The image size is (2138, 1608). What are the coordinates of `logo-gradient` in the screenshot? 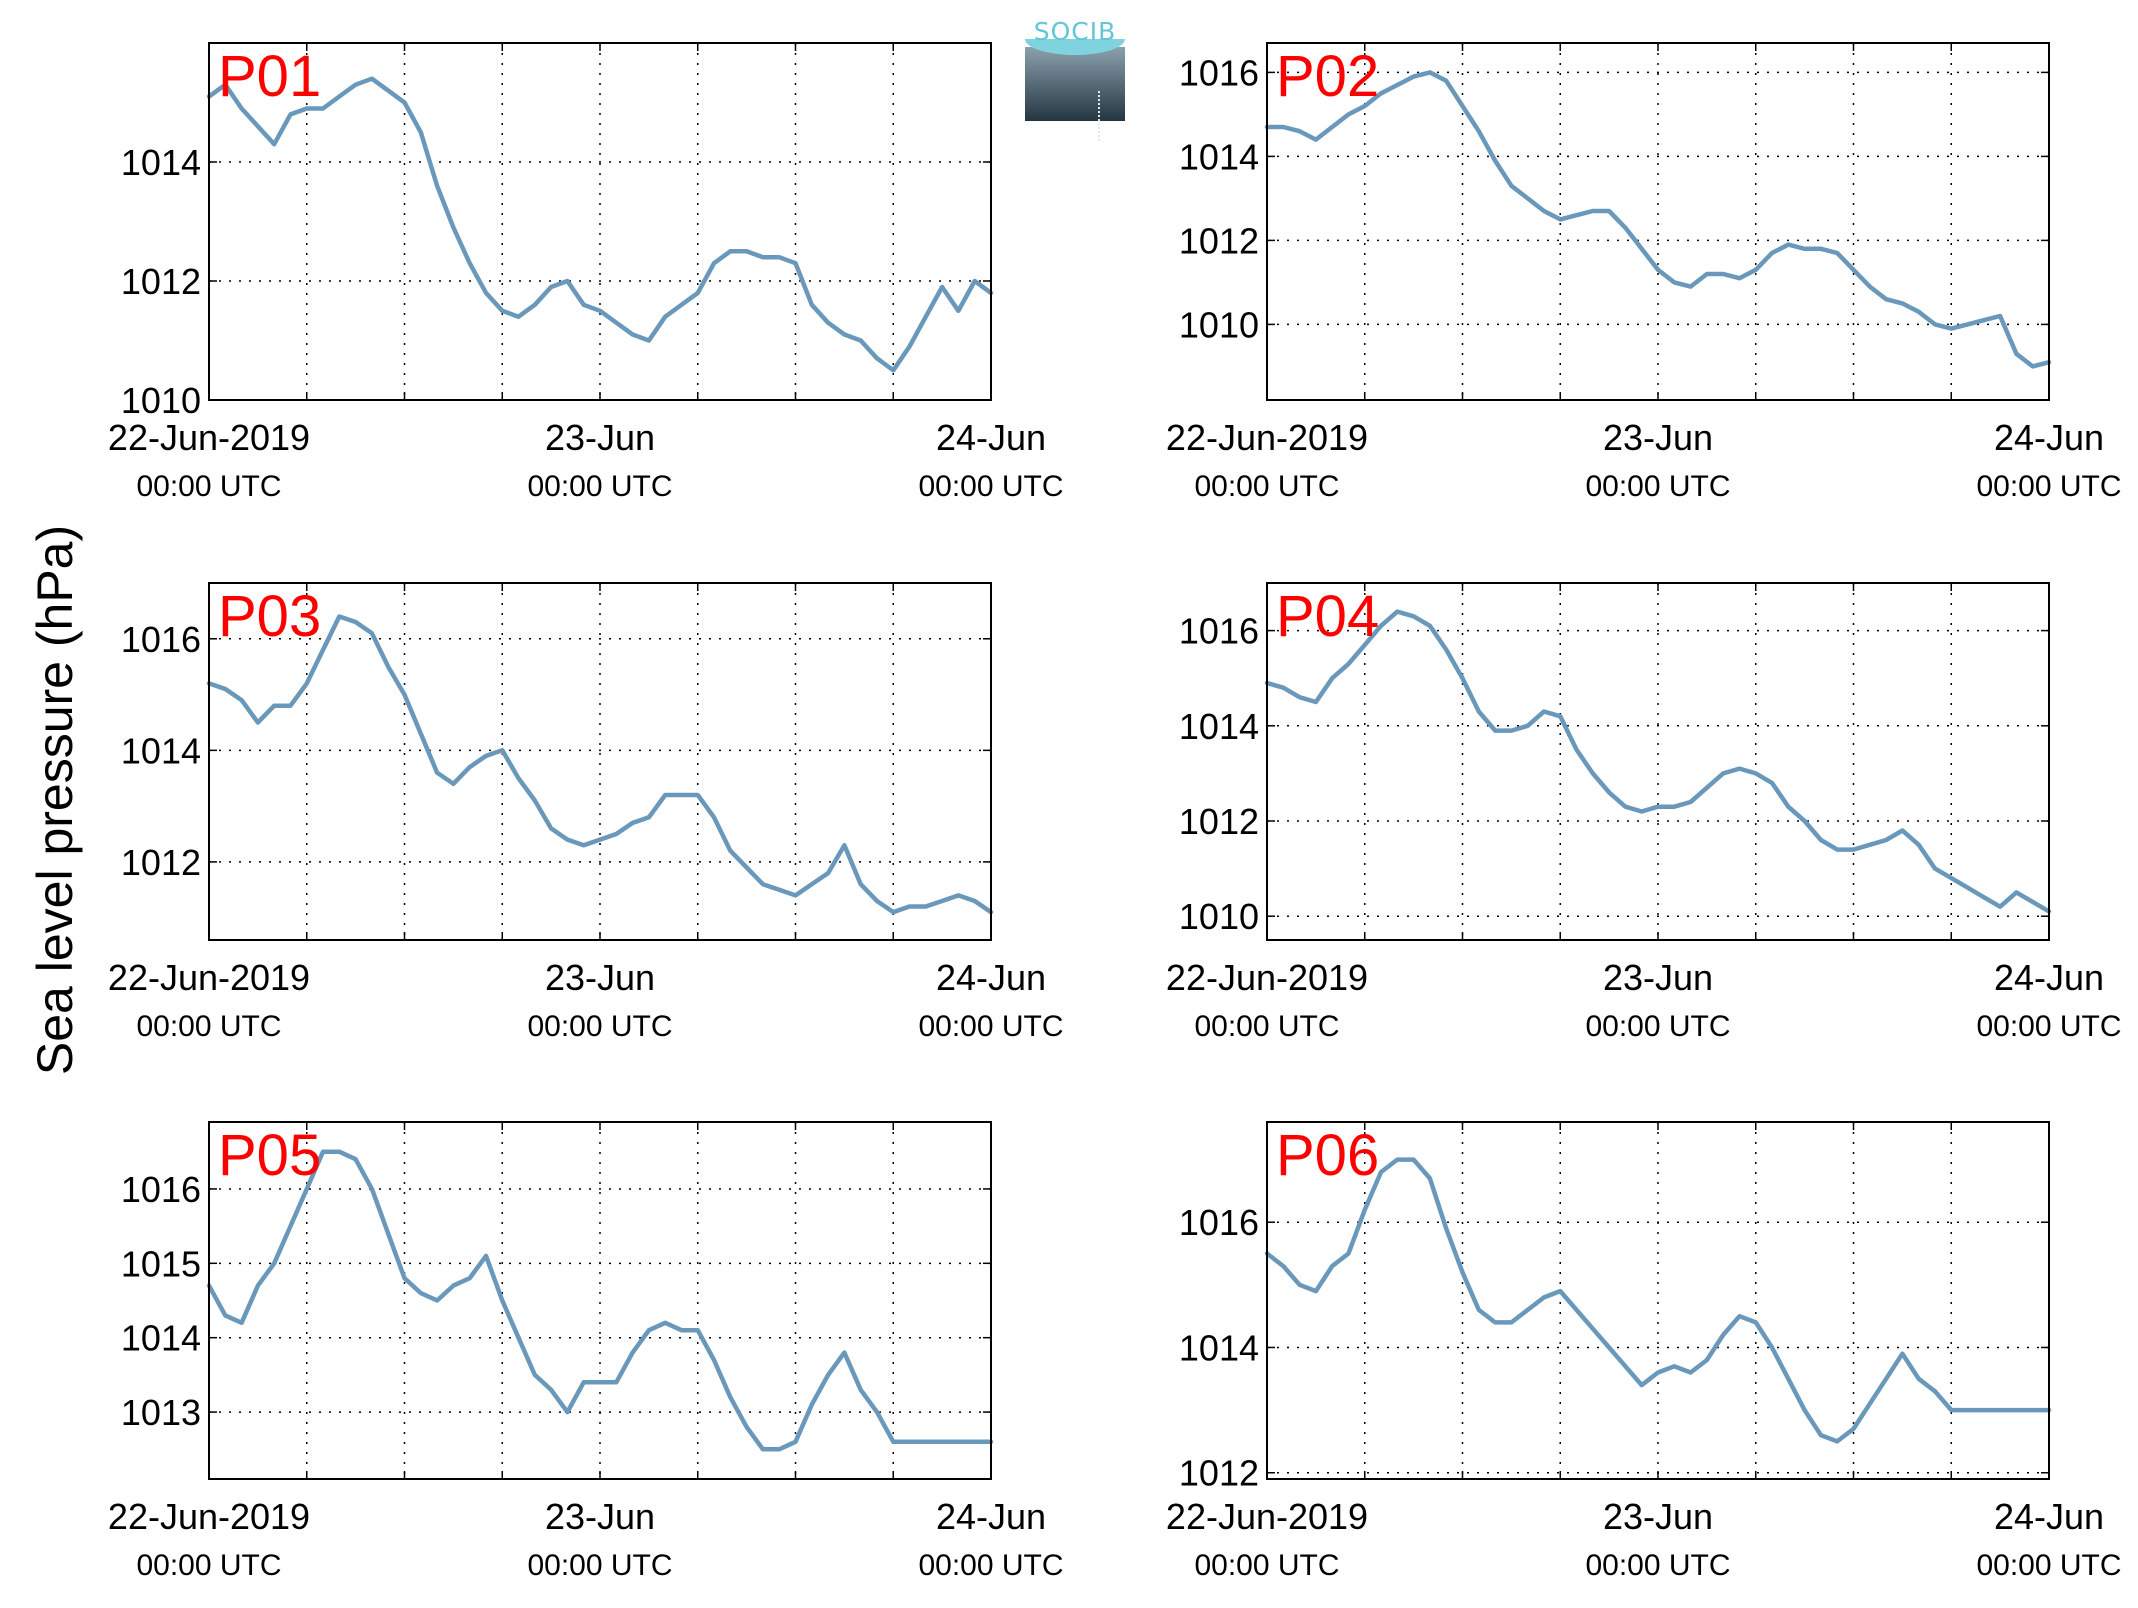 It's located at (1075, 94).